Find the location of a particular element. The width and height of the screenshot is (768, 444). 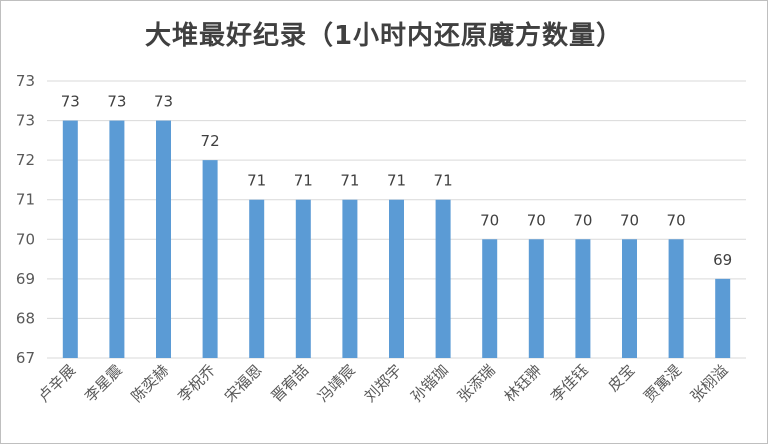

x-tick-label: 晋宥喆 is located at coordinates (290, 383).